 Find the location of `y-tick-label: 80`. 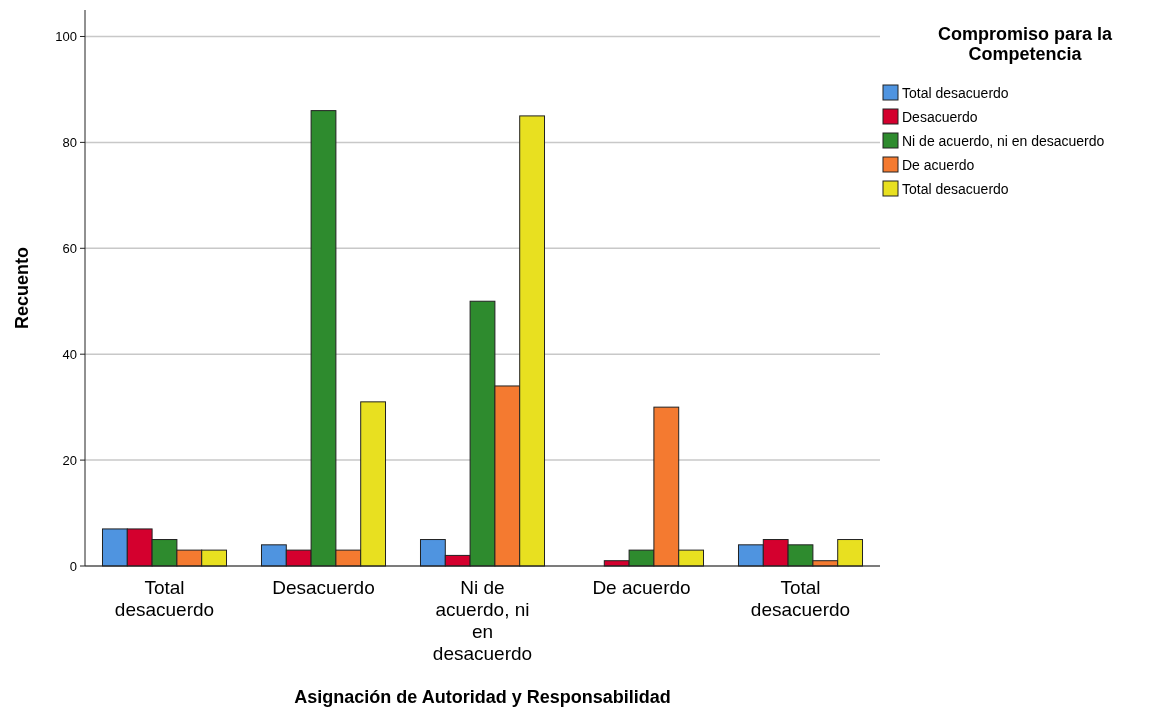

y-tick-label: 80 is located at coordinates (69, 142).